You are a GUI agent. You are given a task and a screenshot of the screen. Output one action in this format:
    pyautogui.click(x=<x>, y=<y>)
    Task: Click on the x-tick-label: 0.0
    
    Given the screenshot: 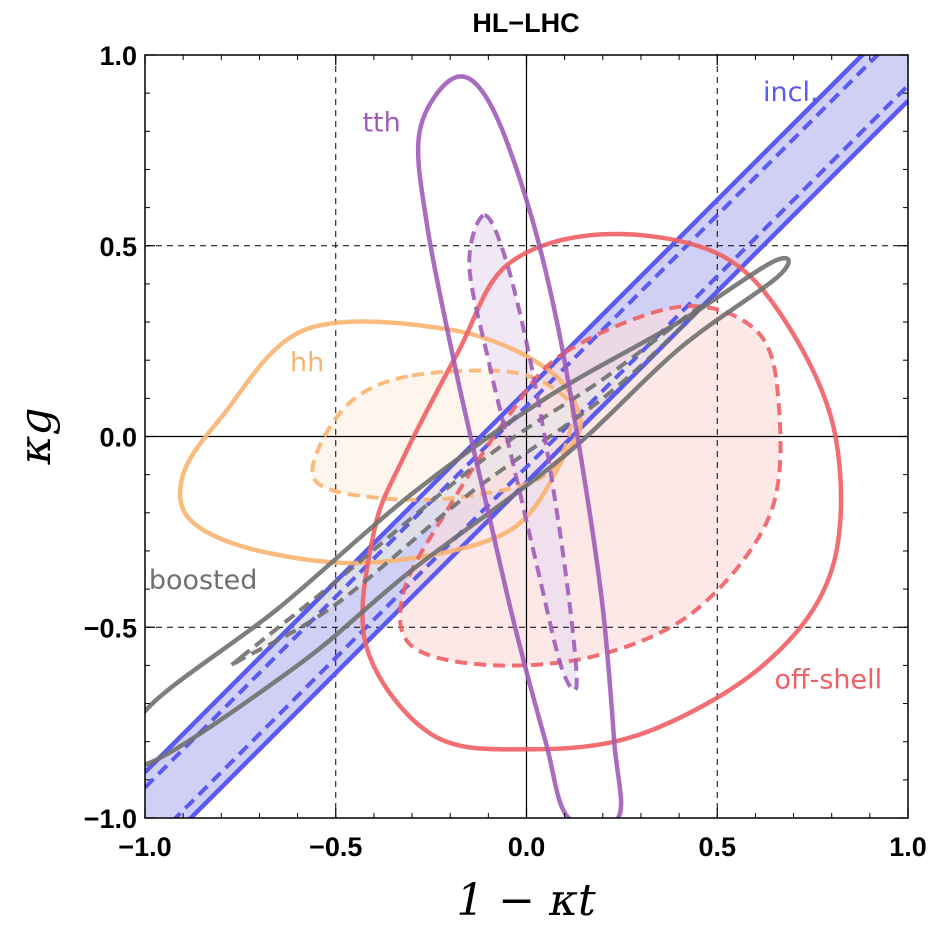 What is the action you would take?
    pyautogui.click(x=527, y=847)
    